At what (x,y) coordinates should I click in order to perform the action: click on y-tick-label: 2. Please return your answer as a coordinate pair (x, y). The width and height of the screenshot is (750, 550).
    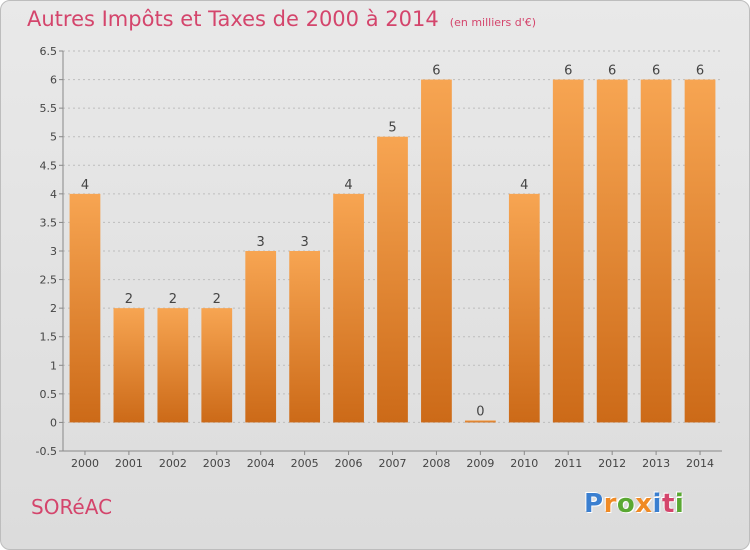
    Looking at the image, I should click on (53, 308).